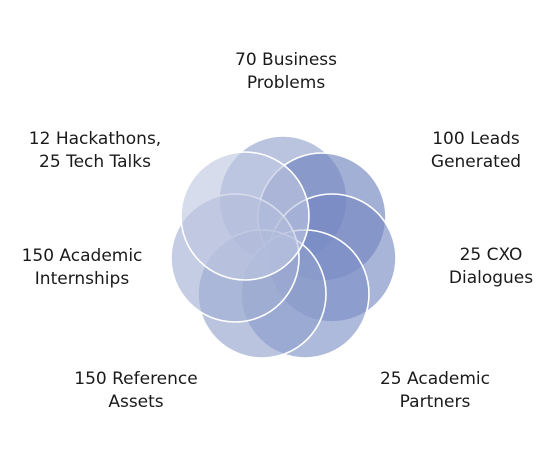 This screenshot has width=560, height=475. What do you see at coordinates (136, 390) in the screenshot?
I see `label-reference-assets: 150 Reference Assets` at bounding box center [136, 390].